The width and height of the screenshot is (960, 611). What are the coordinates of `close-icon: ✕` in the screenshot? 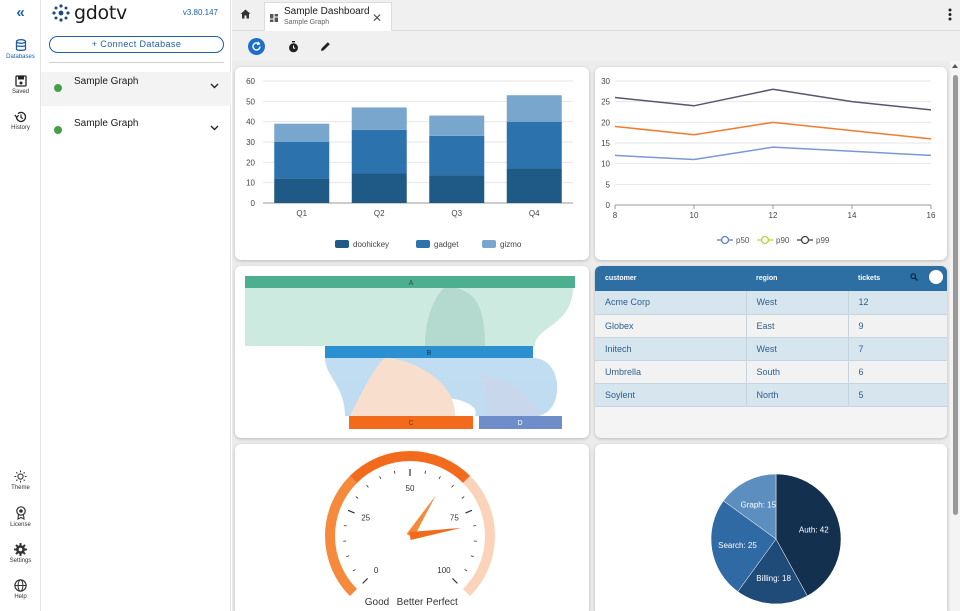 It's located at (376, 18).